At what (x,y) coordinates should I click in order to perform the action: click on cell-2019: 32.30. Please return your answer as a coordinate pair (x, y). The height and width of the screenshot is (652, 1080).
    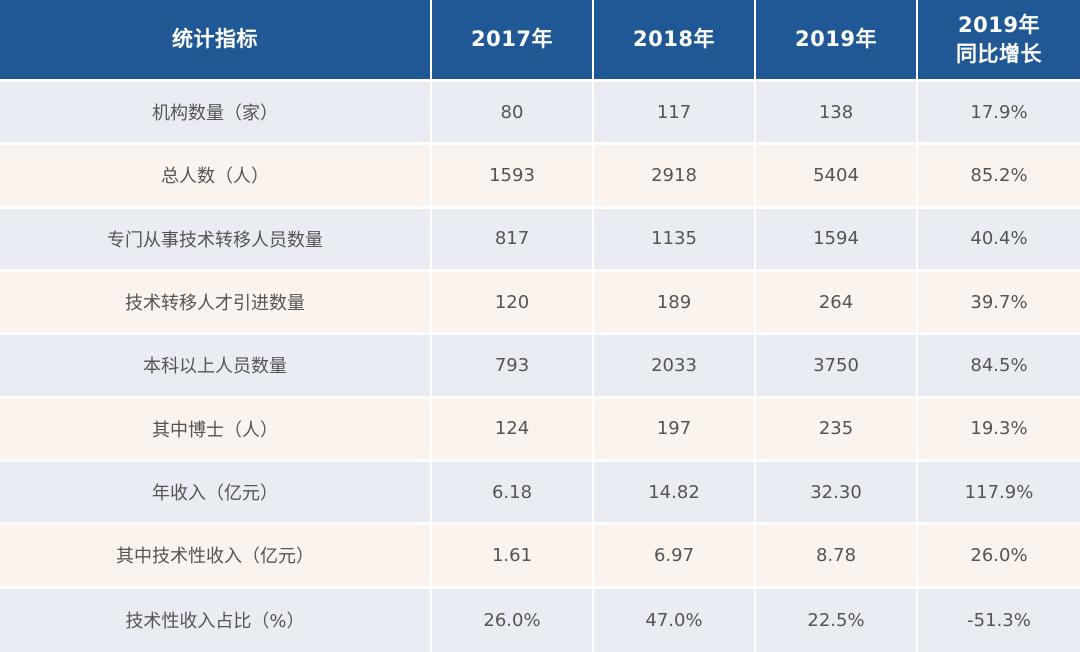
    Looking at the image, I should click on (837, 493).